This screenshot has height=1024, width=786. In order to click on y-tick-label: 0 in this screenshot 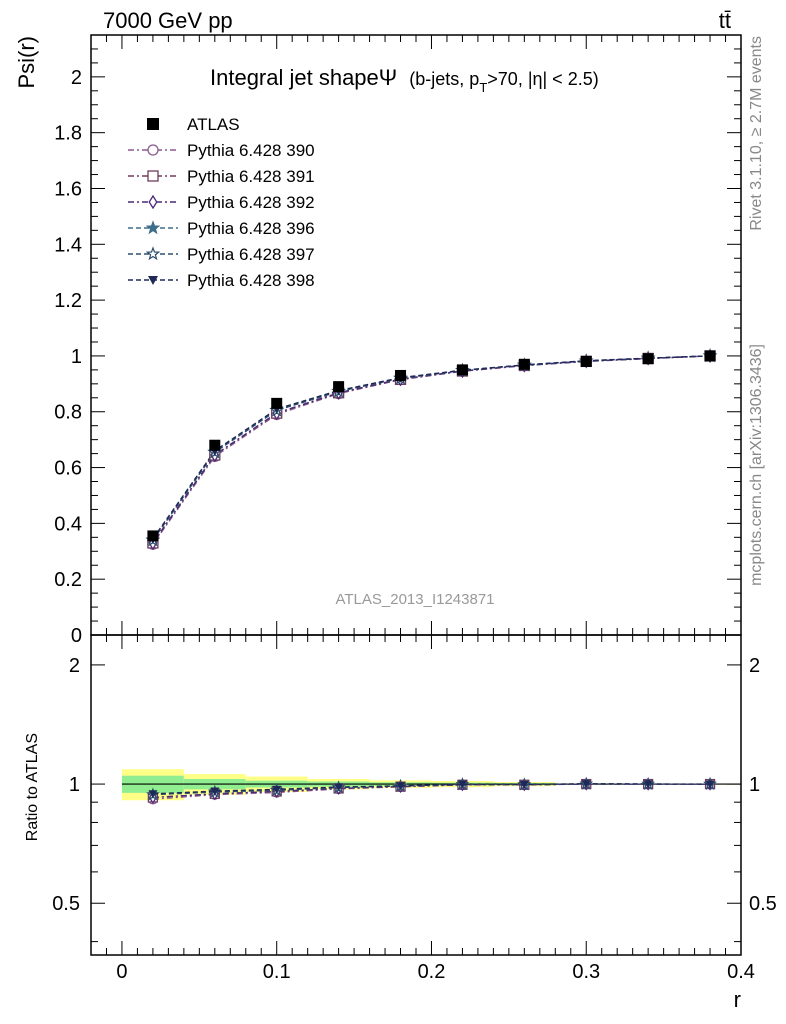, I will do `click(76, 636)`.